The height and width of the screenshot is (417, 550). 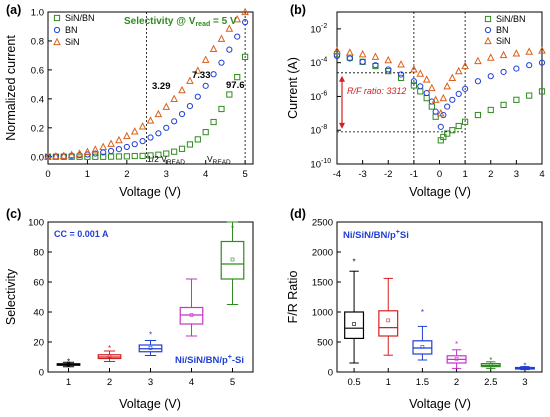 What do you see at coordinates (353, 382) in the screenshot?
I see `x-tick-label: 0.5` at bounding box center [353, 382].